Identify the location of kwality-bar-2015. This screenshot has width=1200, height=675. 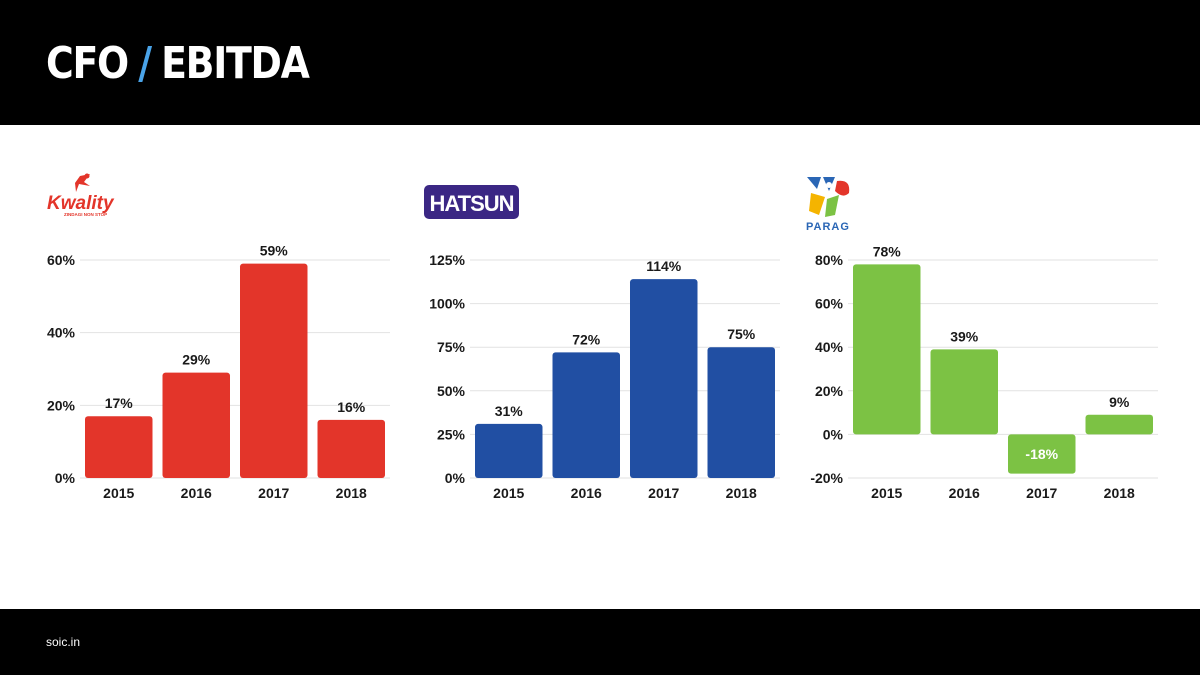
(119, 447).